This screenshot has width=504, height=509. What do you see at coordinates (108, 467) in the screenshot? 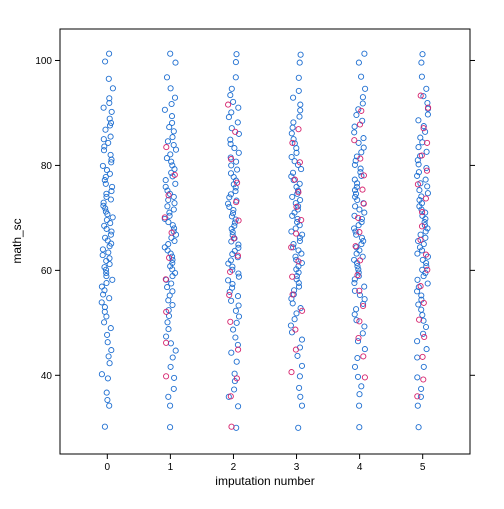
I see `x-tick-label: 0` at bounding box center [108, 467].